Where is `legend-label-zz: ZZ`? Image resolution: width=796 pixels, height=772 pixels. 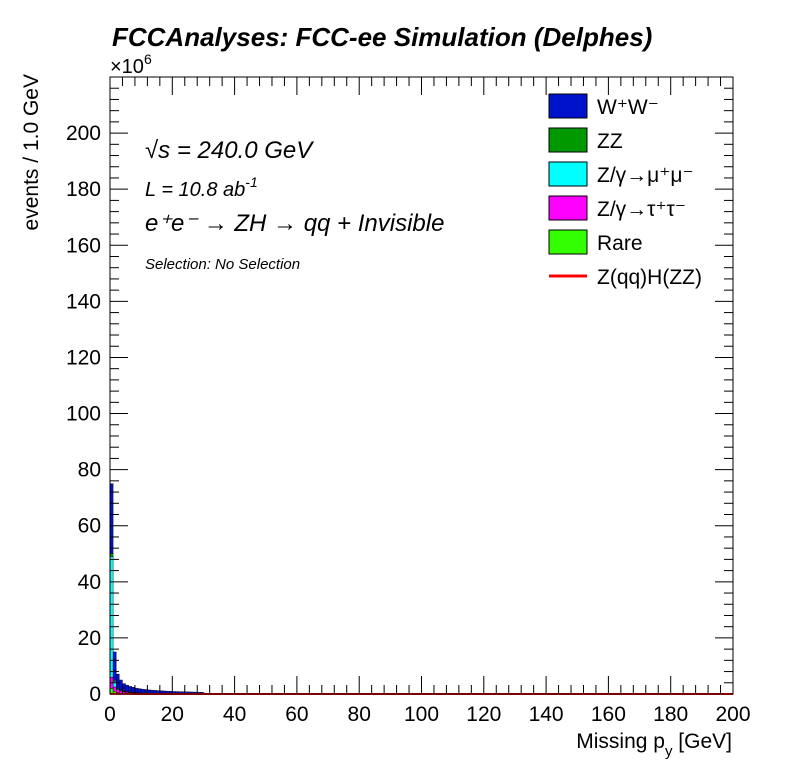 legend-label-zz: ZZ is located at coordinates (610, 141).